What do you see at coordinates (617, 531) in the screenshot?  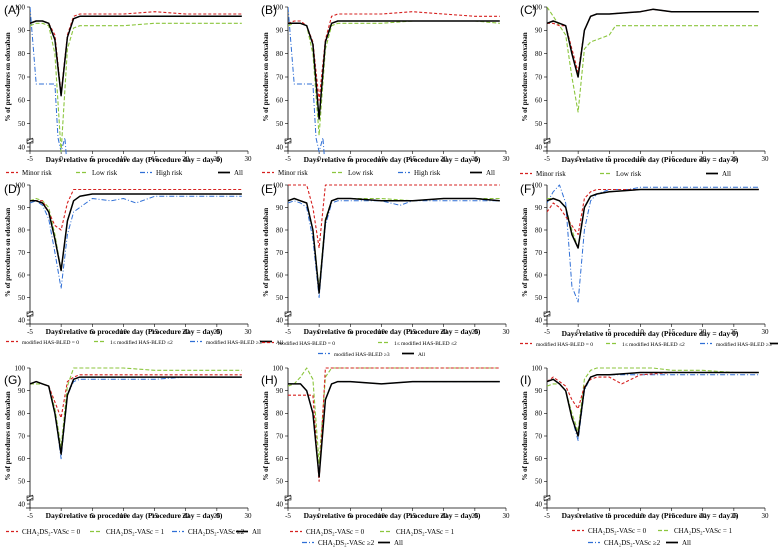 I see `legend-label: CHA₂DS₂-VASc = 0` at bounding box center [617, 531].